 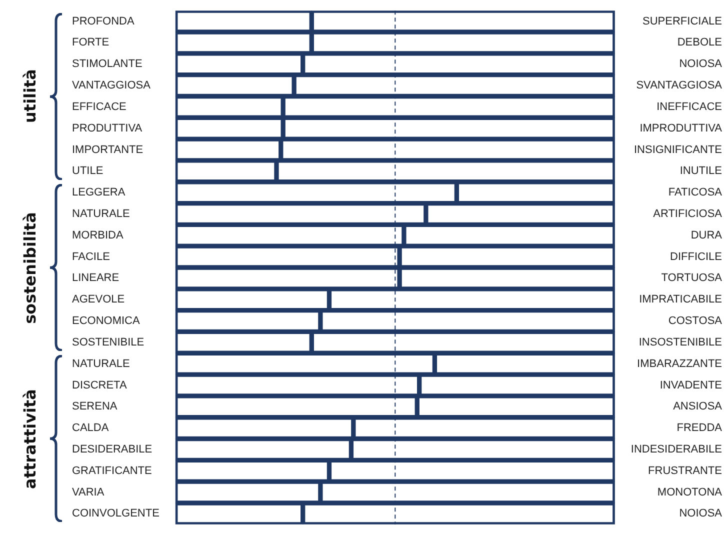 What do you see at coordinates (96, 278) in the screenshot?
I see `y-tick-label: LINEARE` at bounding box center [96, 278].